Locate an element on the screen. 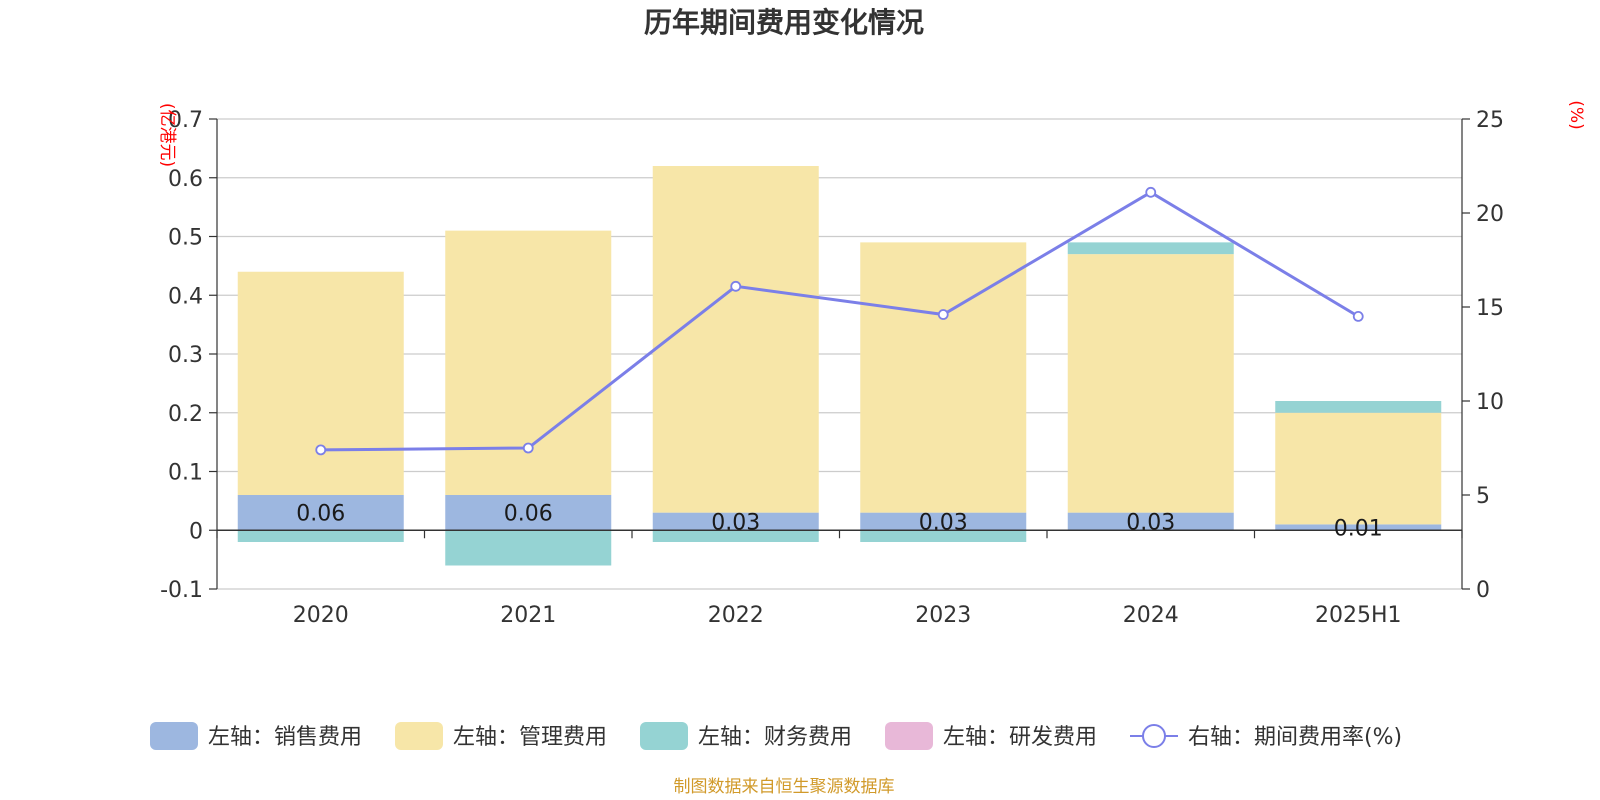  left-tick-label: 0.3 is located at coordinates (185, 355).